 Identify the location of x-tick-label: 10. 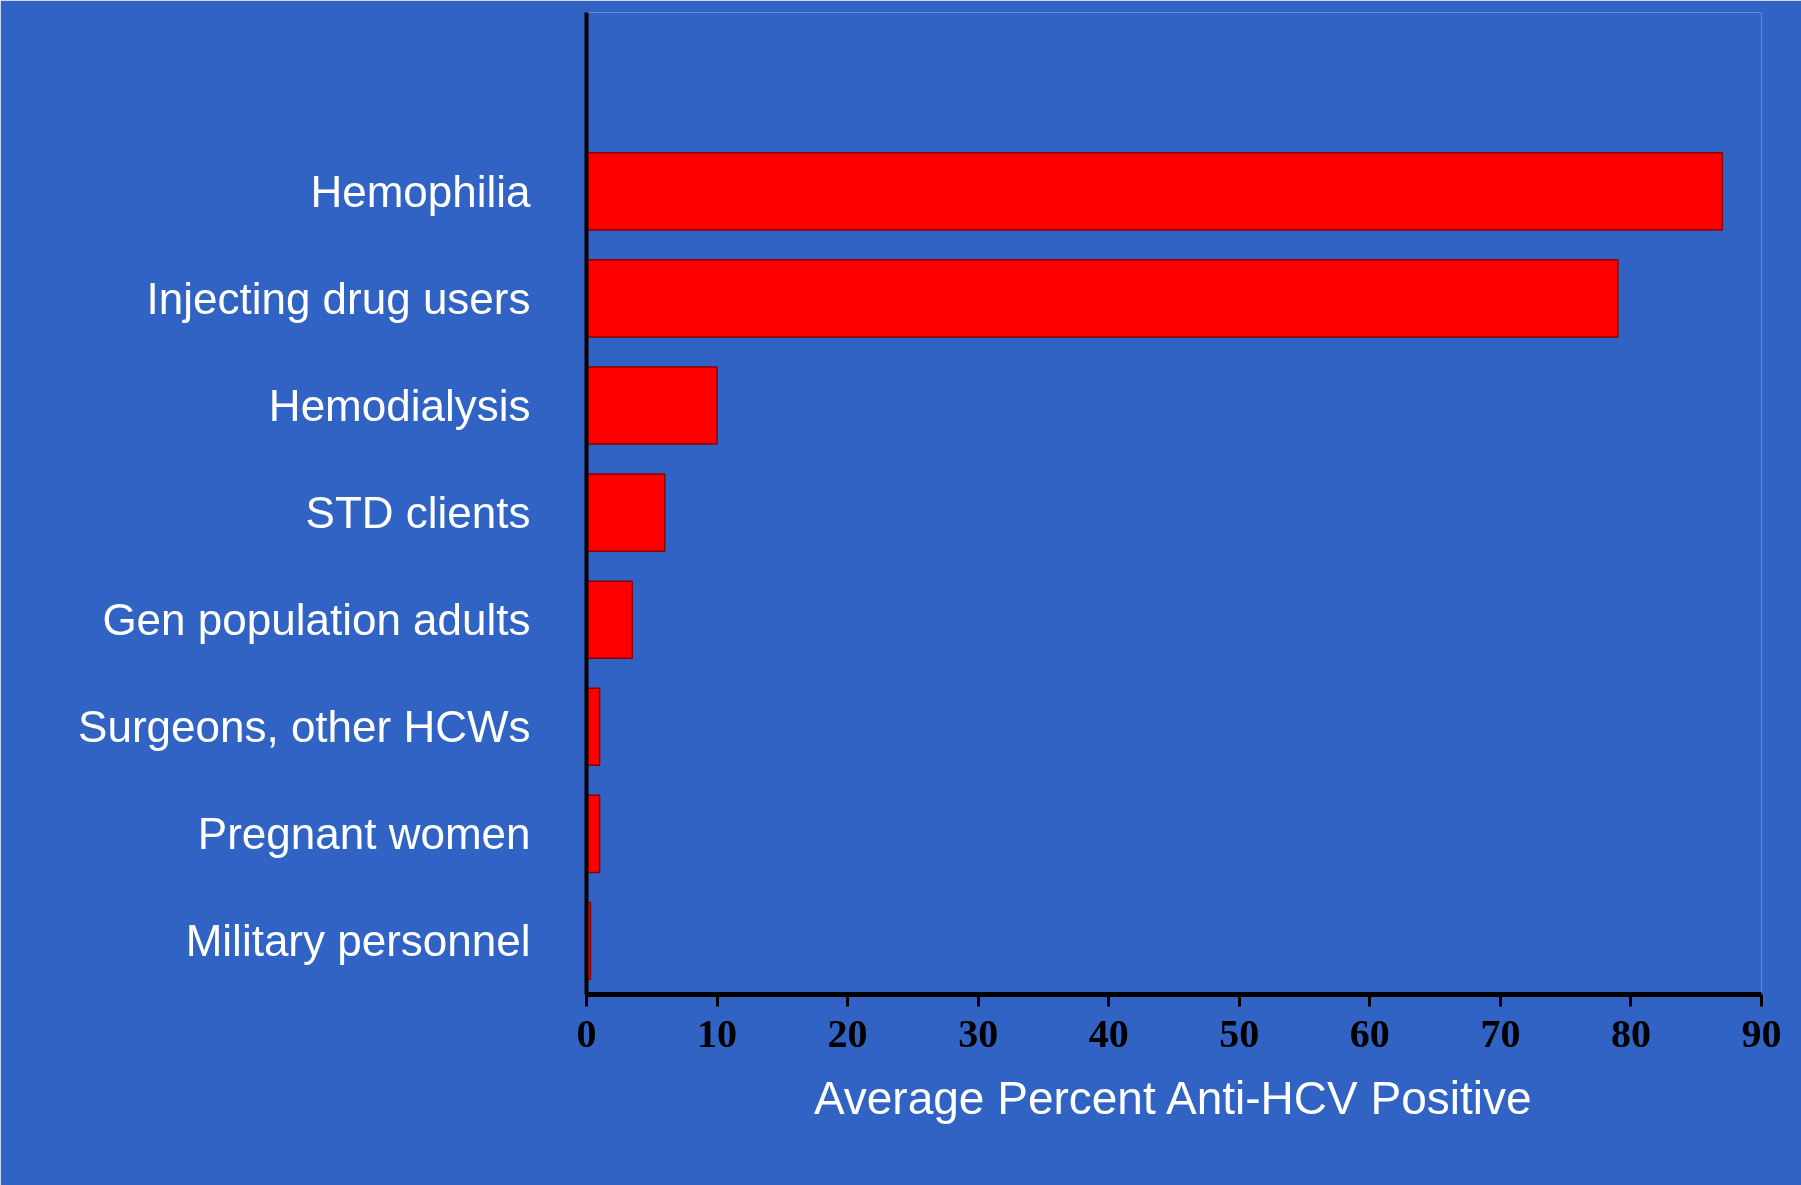
(717, 1033).